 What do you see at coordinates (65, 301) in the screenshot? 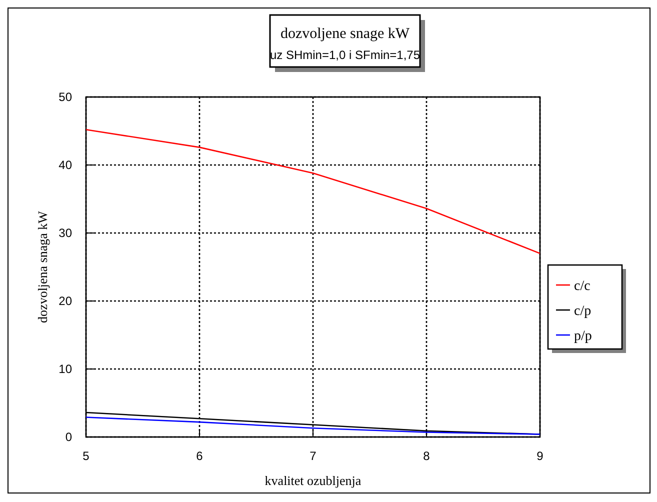
I see `y-tick-label: 20` at bounding box center [65, 301].